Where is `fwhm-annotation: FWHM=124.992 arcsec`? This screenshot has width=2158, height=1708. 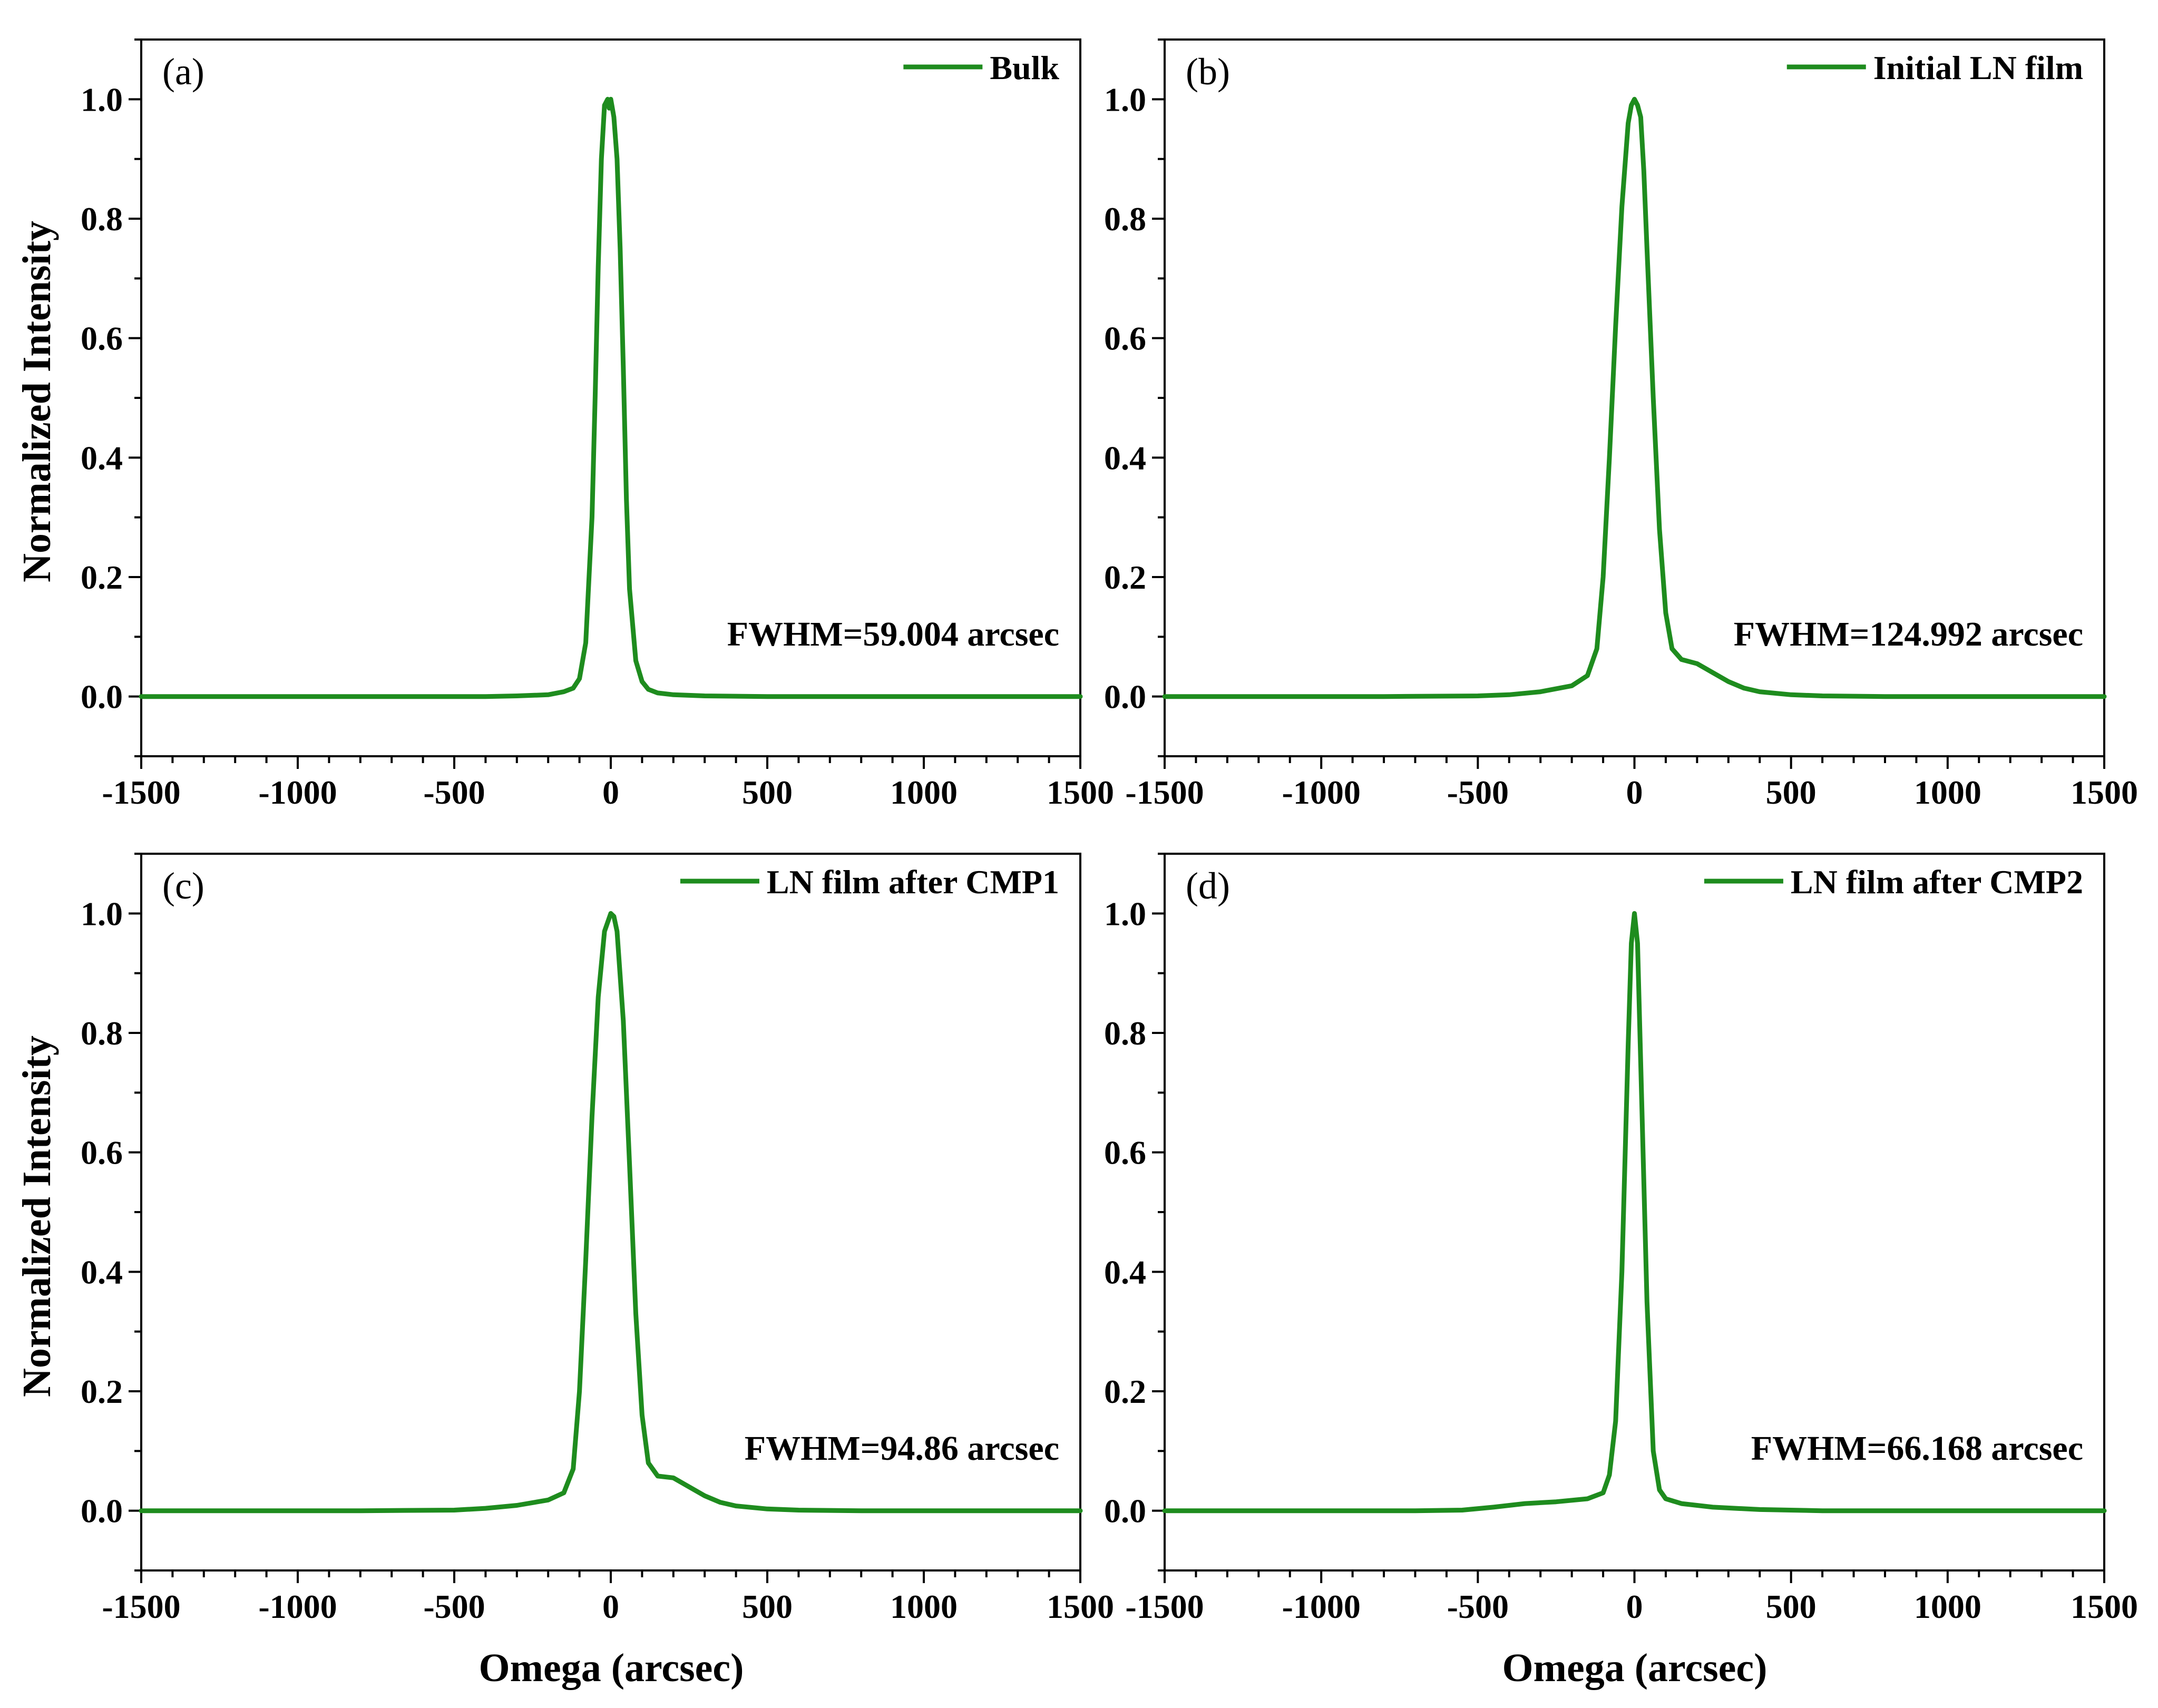
fwhm-annotation: FWHM=124.992 arcsec is located at coordinates (1909, 634).